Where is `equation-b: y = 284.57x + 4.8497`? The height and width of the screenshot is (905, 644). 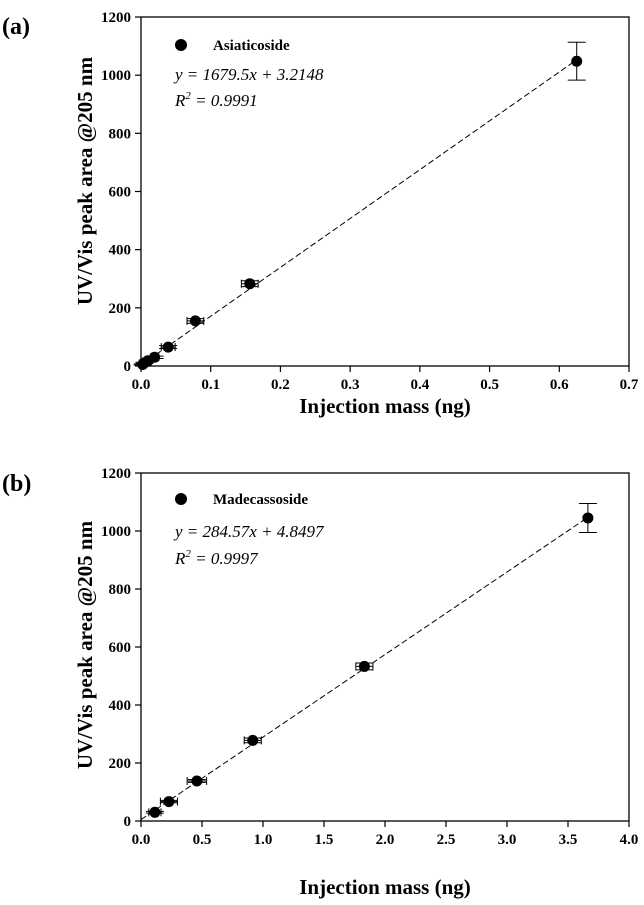
equation-b: y = 284.57x + 4.8497 is located at coordinates (249, 531).